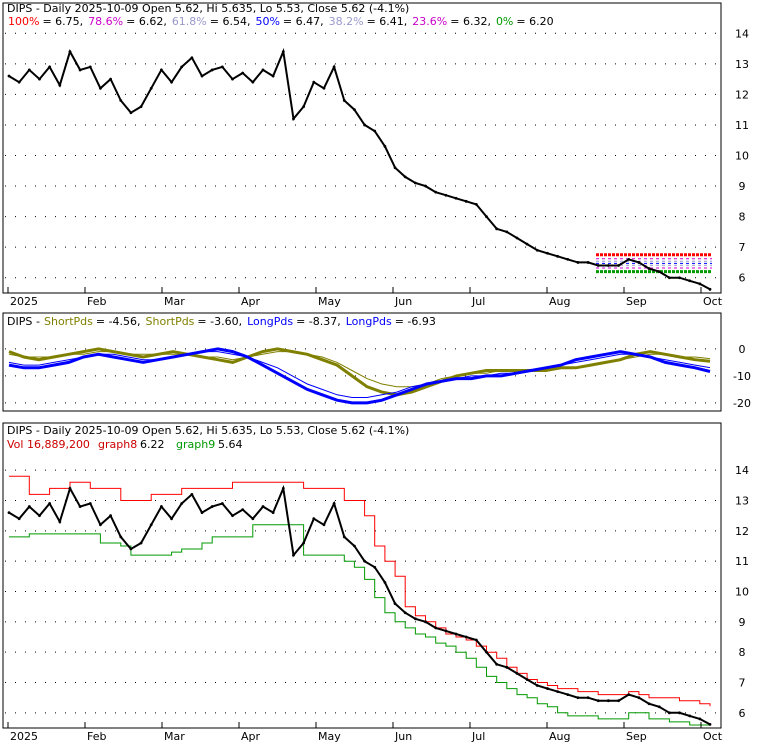  What do you see at coordinates (117, 444) in the screenshot?
I see `graph8-label: graph8` at bounding box center [117, 444].